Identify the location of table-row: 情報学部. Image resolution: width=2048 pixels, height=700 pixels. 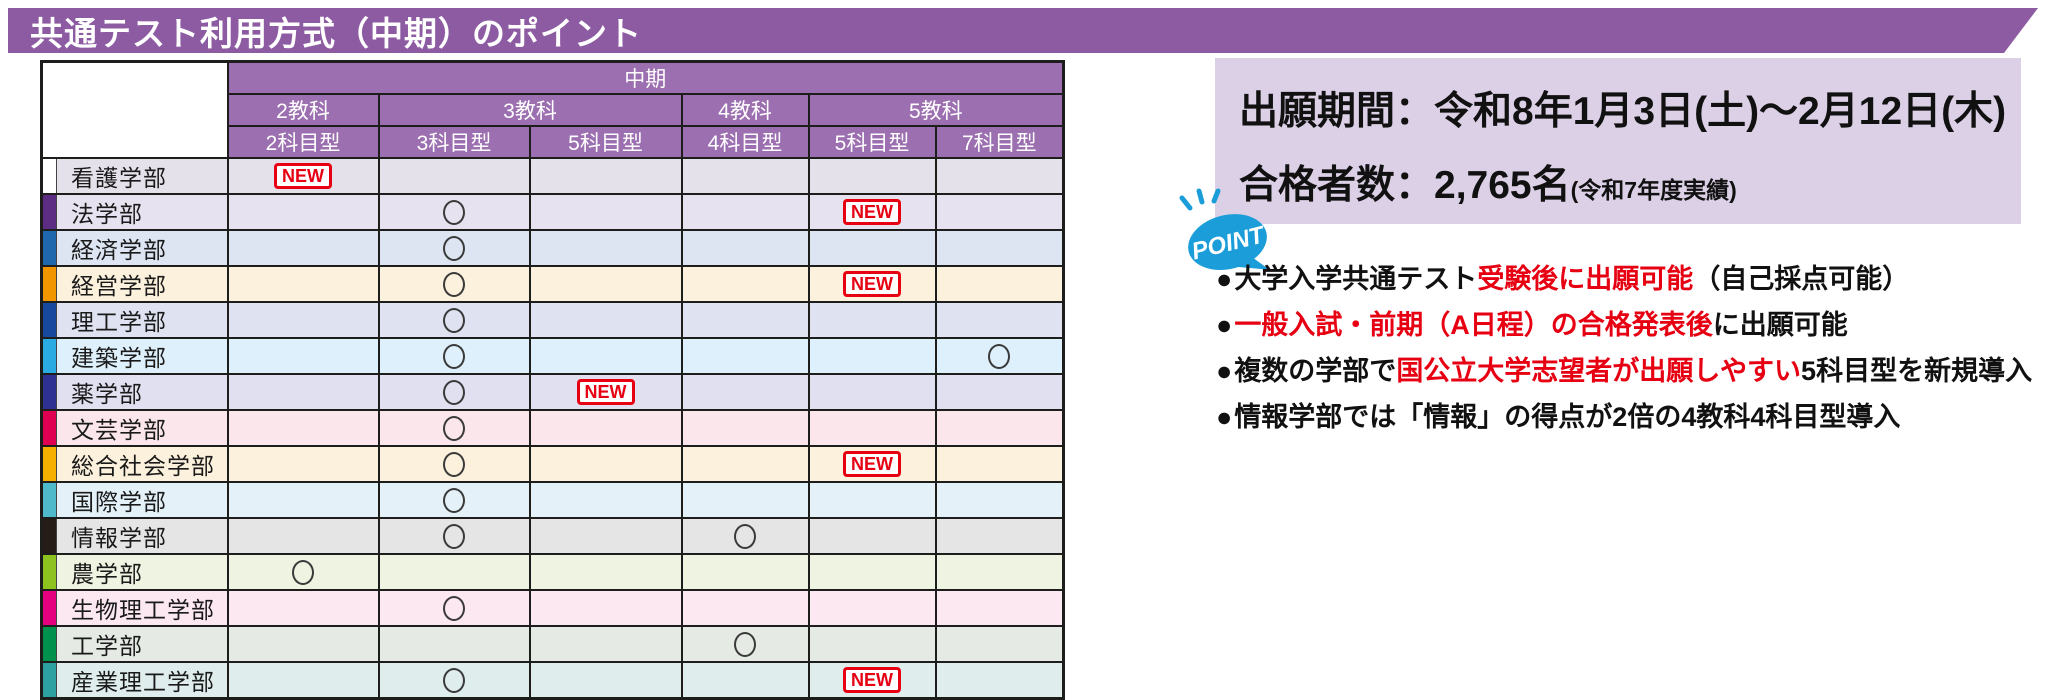
(552, 536).